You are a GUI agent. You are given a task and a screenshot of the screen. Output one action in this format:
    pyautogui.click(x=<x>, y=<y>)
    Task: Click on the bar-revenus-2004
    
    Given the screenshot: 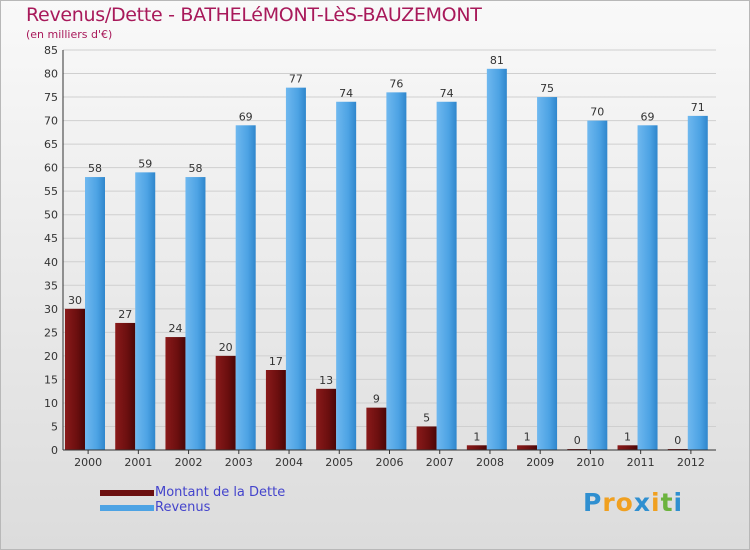 What is the action you would take?
    pyautogui.click(x=295, y=268)
    